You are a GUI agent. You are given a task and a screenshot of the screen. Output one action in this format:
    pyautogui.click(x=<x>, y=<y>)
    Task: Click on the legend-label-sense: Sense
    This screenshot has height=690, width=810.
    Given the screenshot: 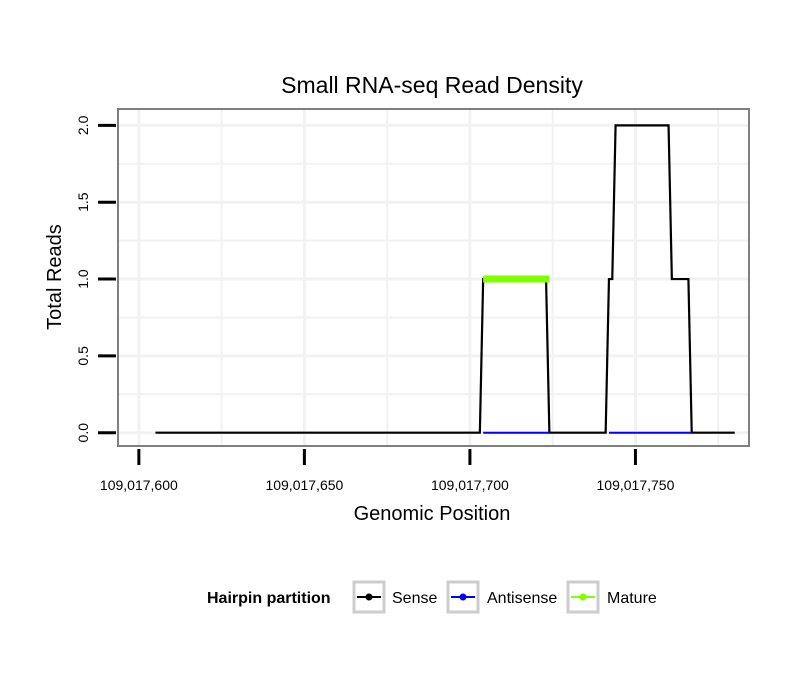 What is the action you would take?
    pyautogui.click(x=414, y=598)
    